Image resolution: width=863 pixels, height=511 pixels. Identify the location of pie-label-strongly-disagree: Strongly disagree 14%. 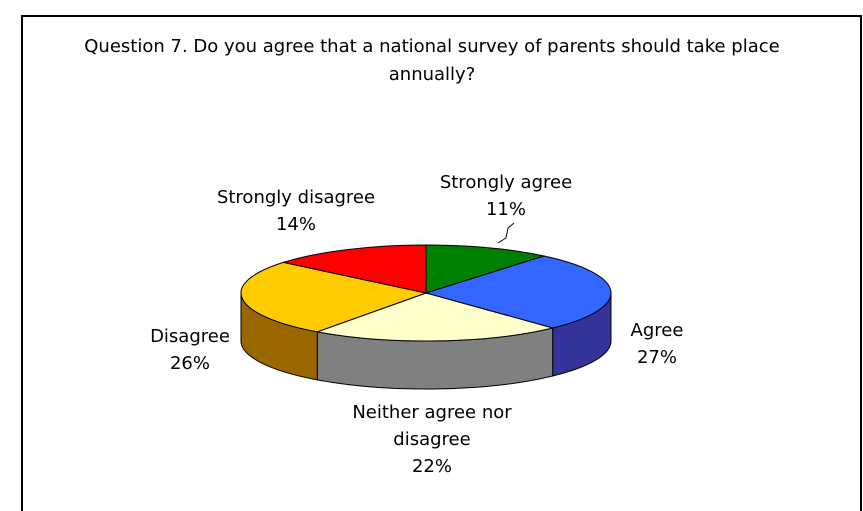
(296, 211).